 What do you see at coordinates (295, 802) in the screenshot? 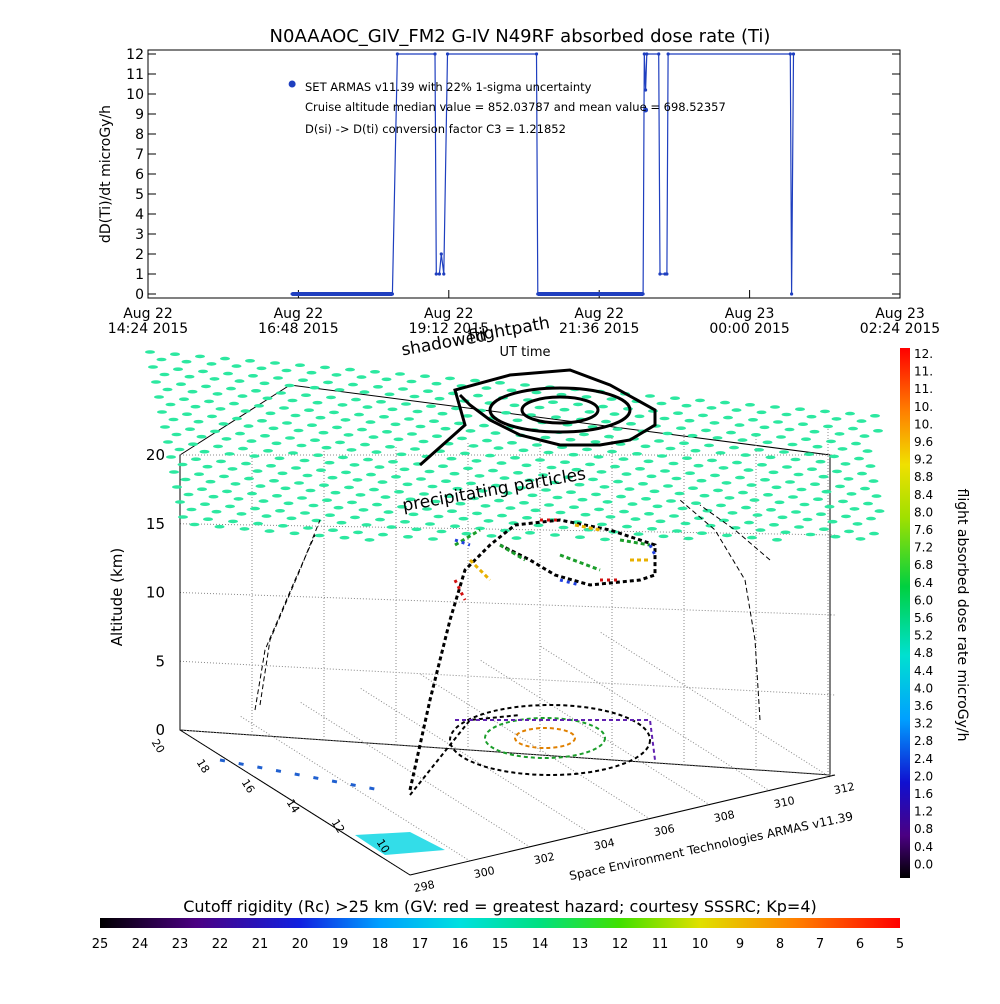
I see `floor-front-left-edge` at bounding box center [295, 802].